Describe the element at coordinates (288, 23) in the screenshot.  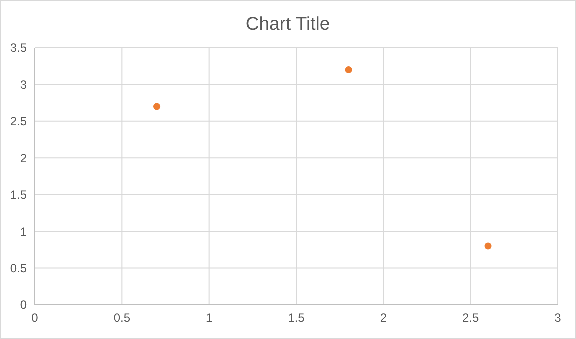
I see `chart-title: Chart Title` at that location.